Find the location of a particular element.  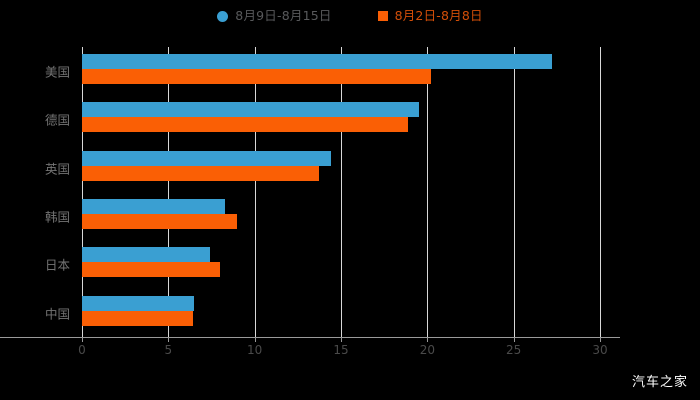

x-tick-label: 10 is located at coordinates (255, 350).